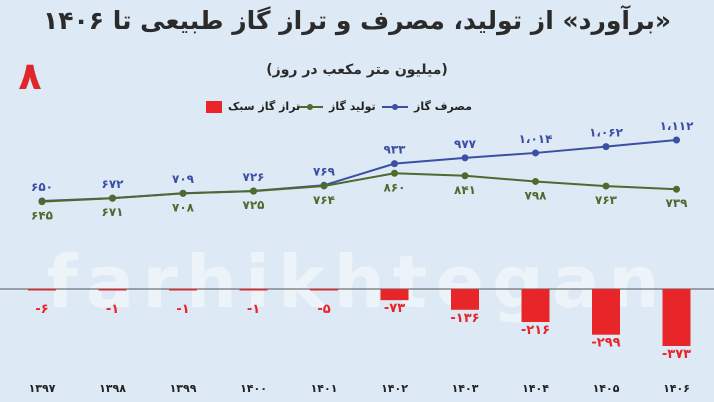 Image resolution: width=714 pixels, height=402 pixels. I want to click on consumption-label-1: ۶۵۰, so click(42, 187).